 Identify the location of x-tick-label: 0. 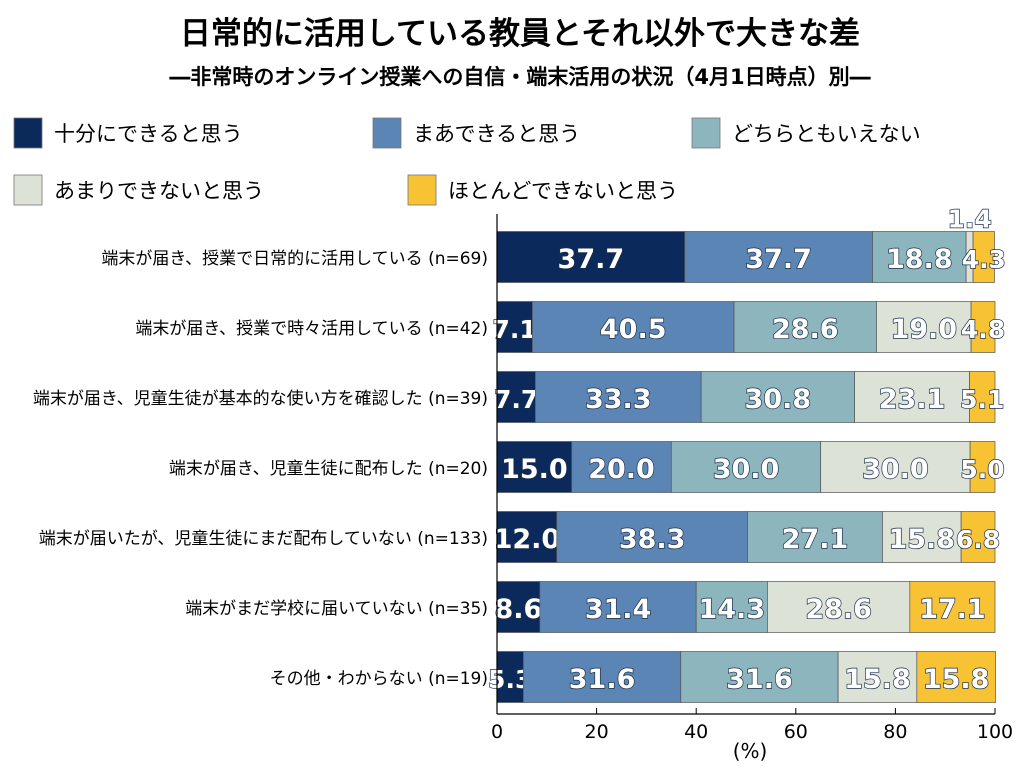
(497, 732).